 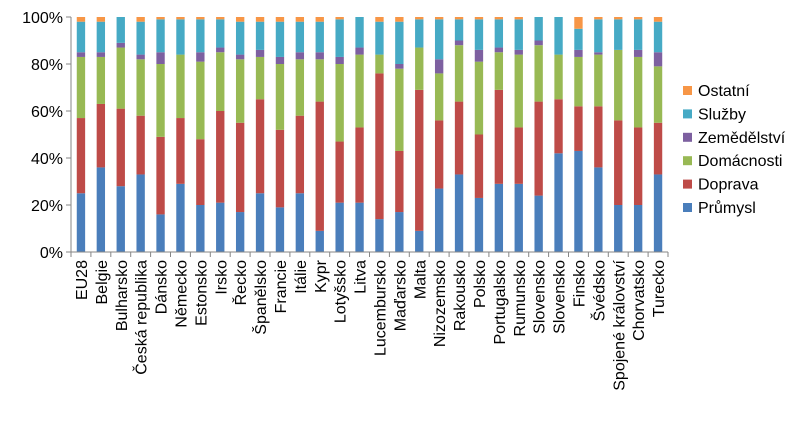 I want to click on x-category-label: Bulharsko, so click(x=122, y=295).